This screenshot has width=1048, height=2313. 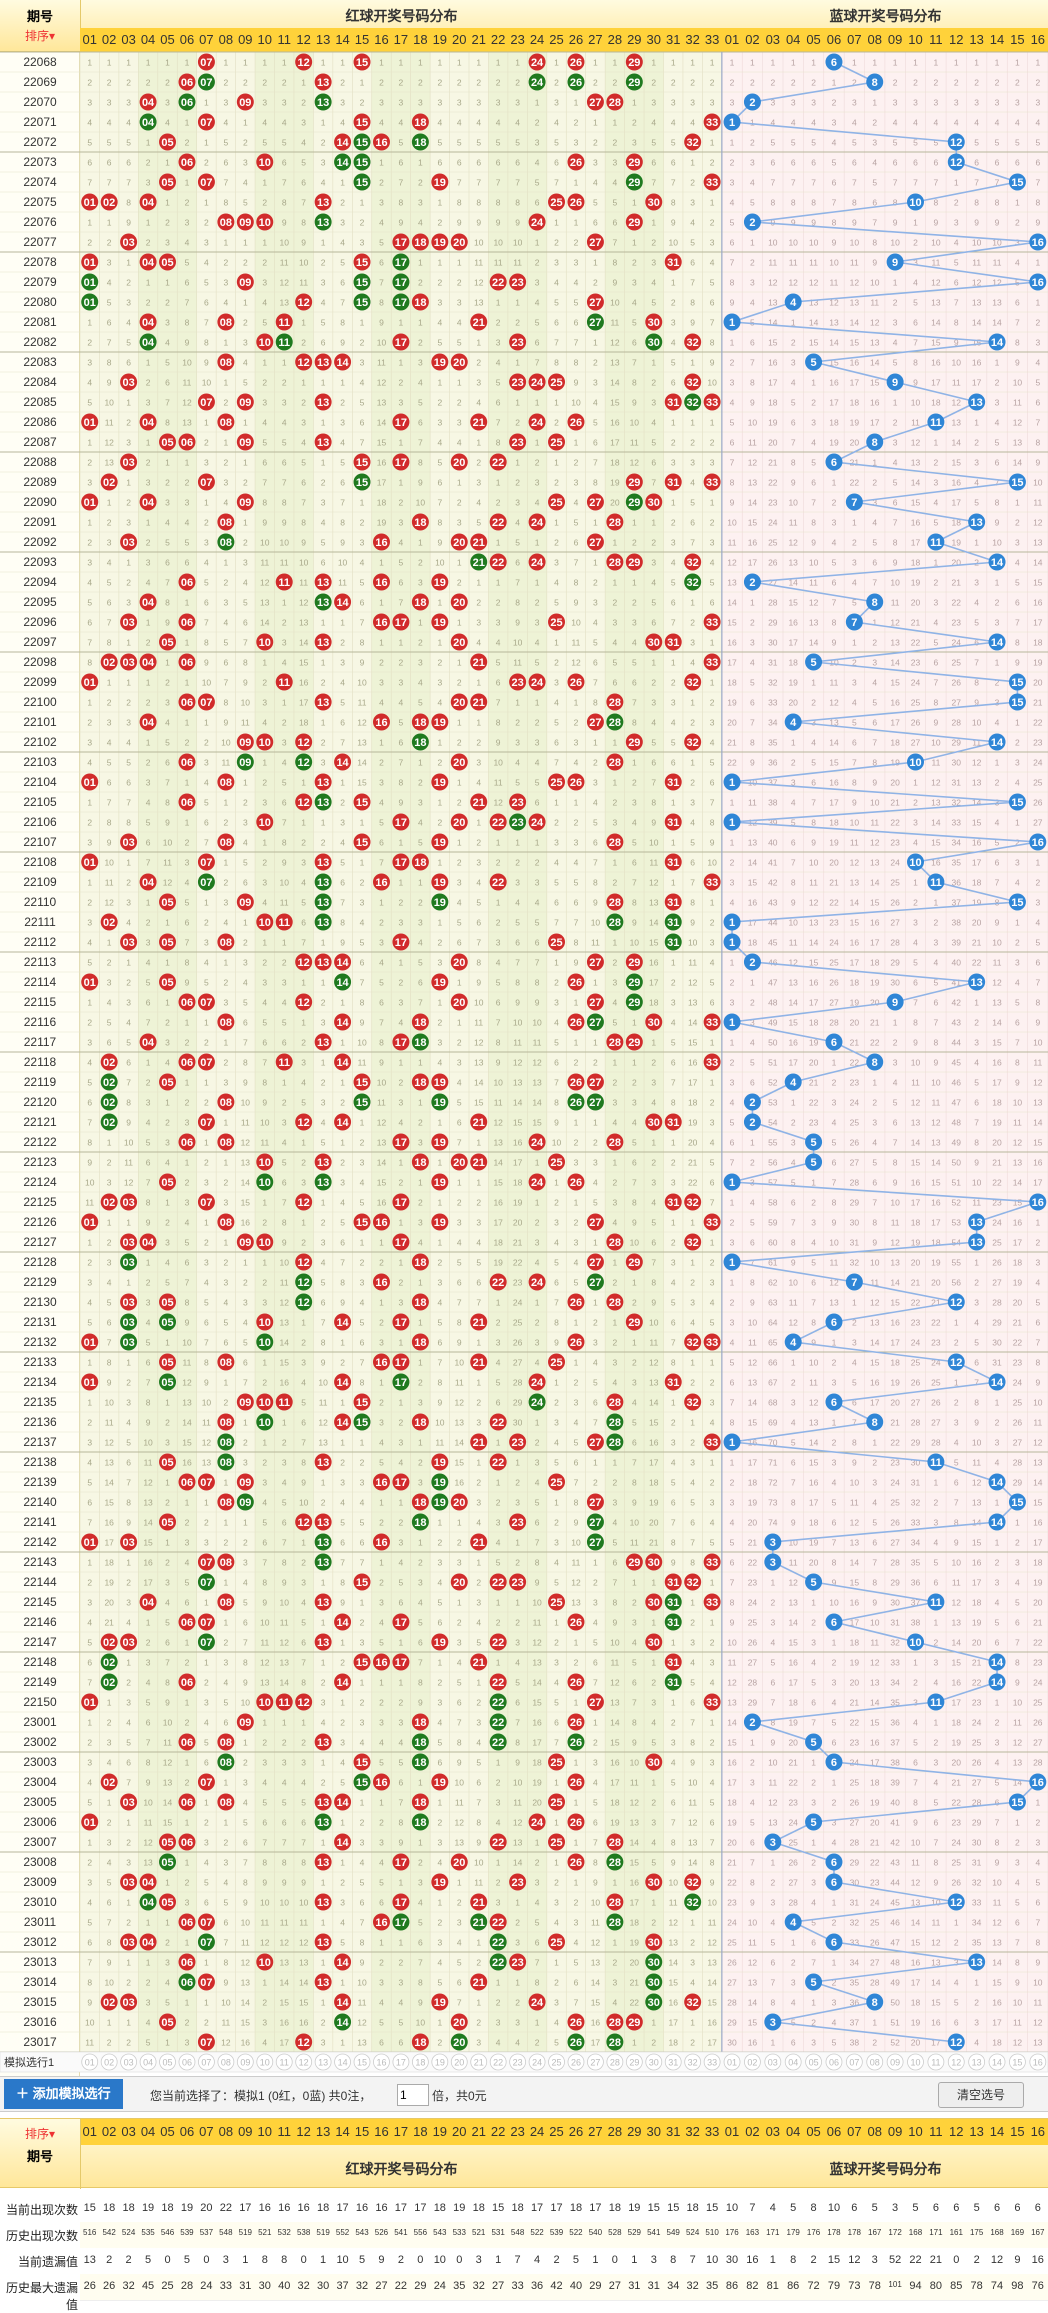 I want to click on gap-value: 36, so click(x=916, y=1583).